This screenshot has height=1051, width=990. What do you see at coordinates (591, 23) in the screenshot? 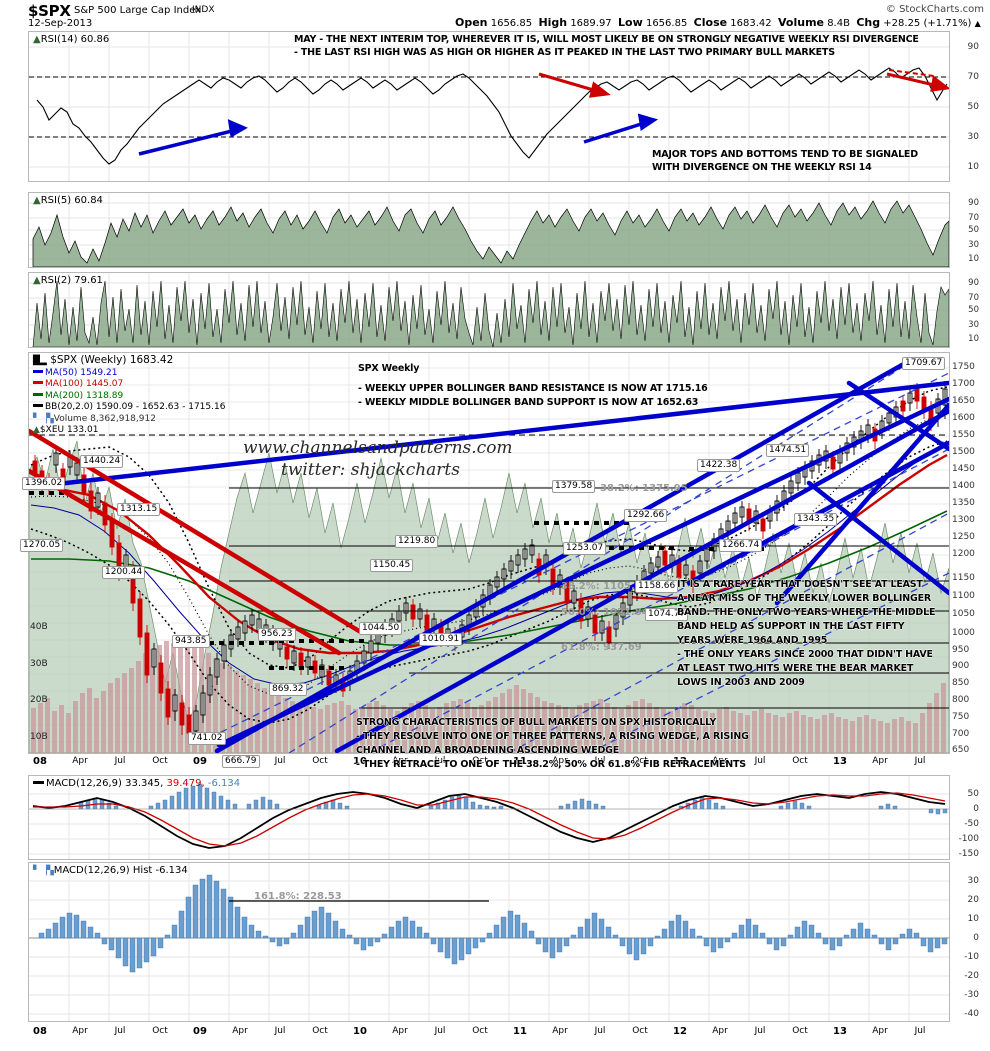
I see `high-value: 1689.97` at bounding box center [591, 23].